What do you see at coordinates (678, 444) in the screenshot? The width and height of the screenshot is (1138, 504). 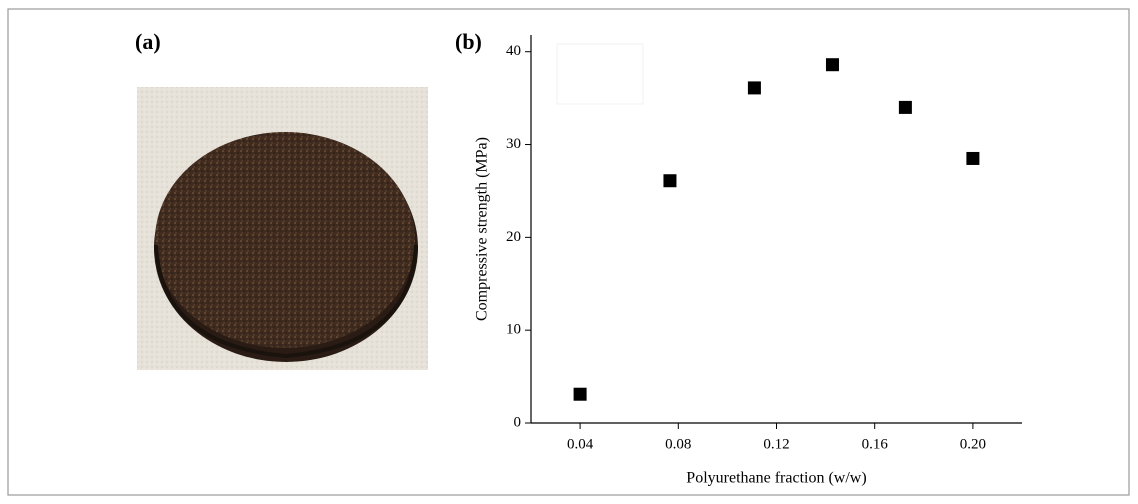 I see `x-tick-label: 0.08` at bounding box center [678, 444].